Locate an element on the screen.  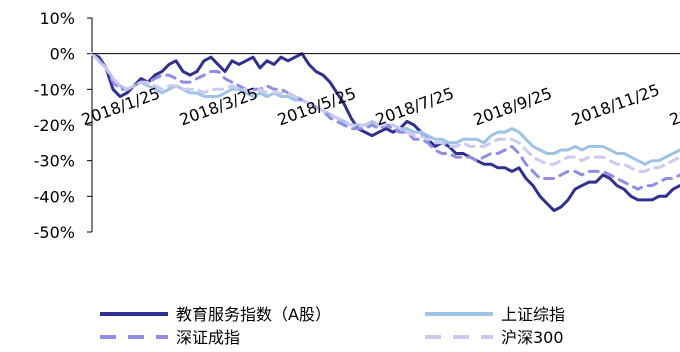
y-tick-label: -40% is located at coordinates (54, 196).